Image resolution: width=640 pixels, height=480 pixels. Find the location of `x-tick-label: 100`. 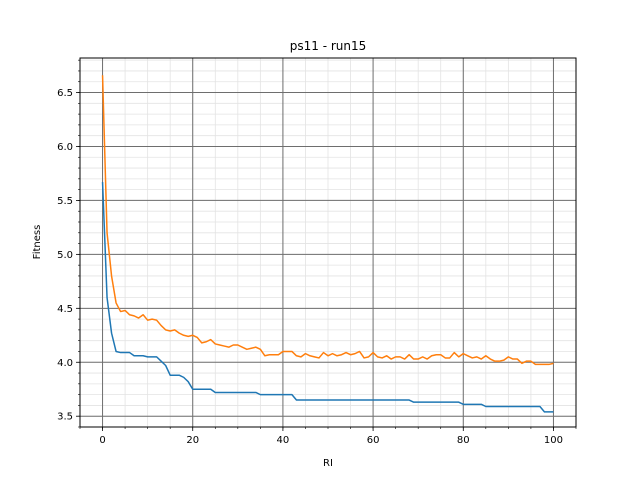

x-tick-label: 100 is located at coordinates (553, 440).